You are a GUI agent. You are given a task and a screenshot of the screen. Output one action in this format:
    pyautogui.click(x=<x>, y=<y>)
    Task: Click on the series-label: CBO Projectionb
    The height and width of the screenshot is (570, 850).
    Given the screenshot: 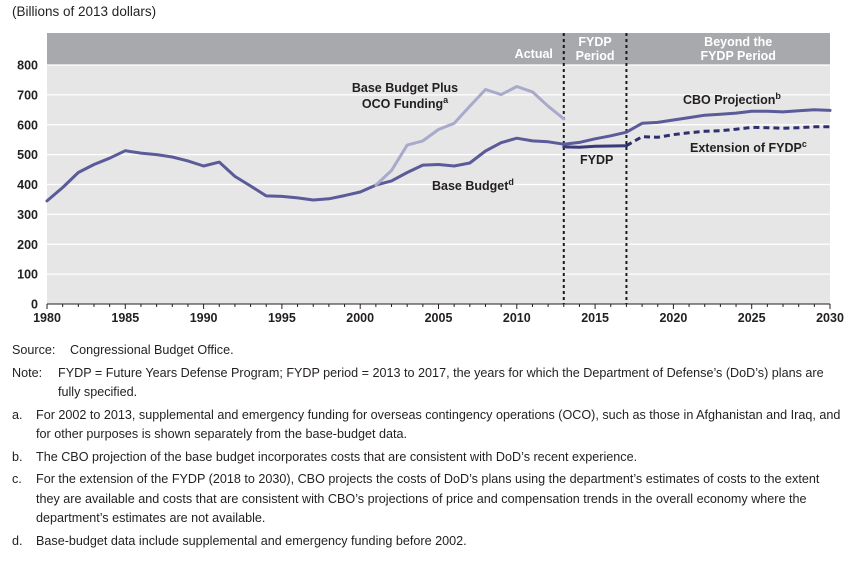 What is the action you would take?
    pyautogui.click(x=732, y=99)
    